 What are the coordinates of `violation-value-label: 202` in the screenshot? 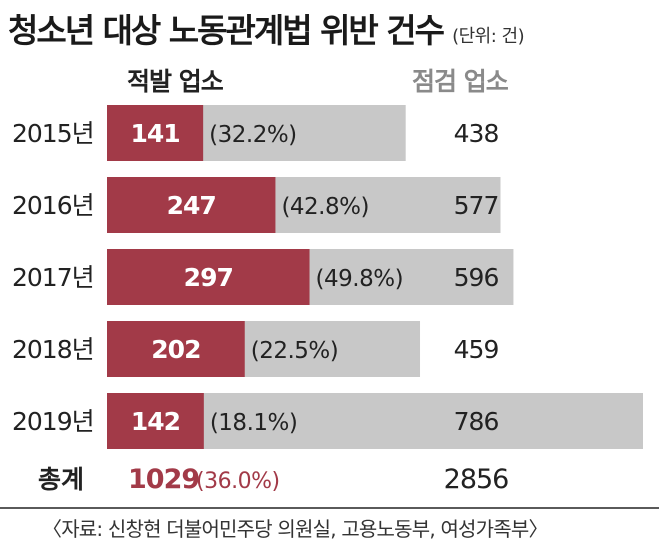 It's located at (175, 349).